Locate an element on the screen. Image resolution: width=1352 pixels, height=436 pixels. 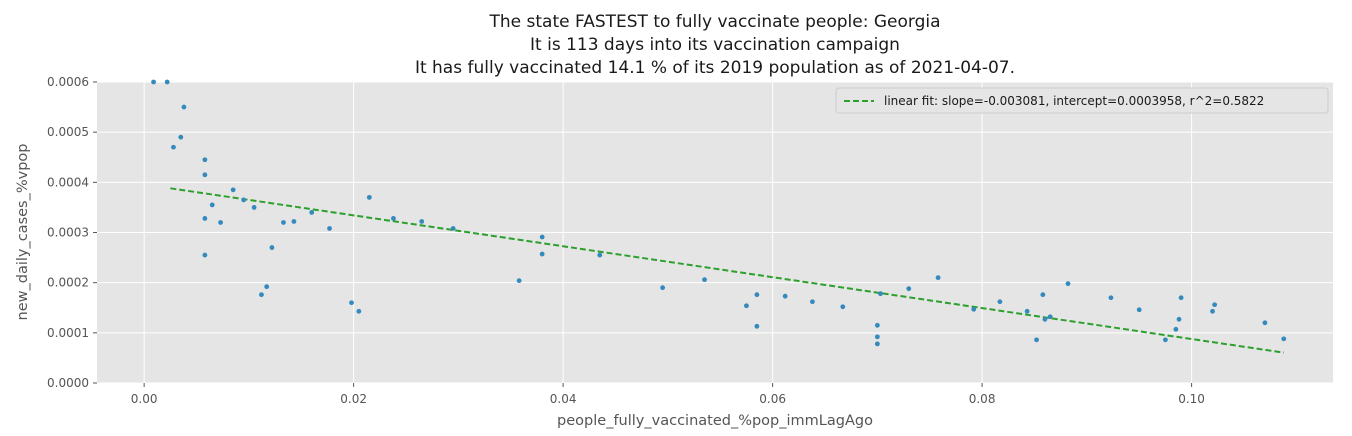
x-tick-label: 0.04 is located at coordinates (563, 399).